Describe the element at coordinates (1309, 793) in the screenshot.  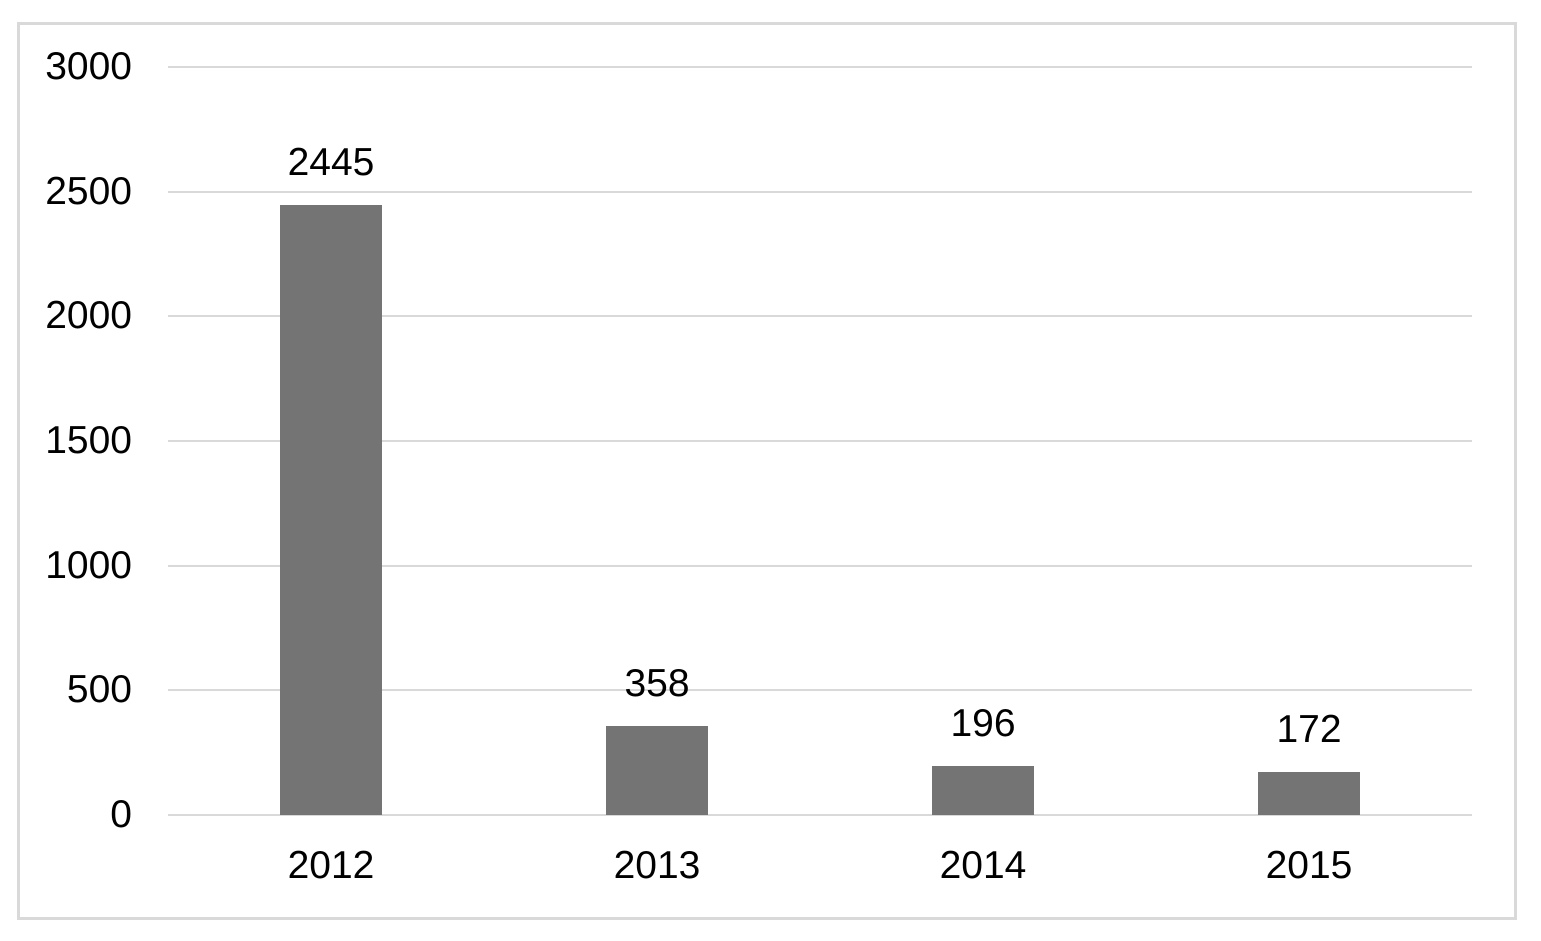
I see `bar-2015` at that location.